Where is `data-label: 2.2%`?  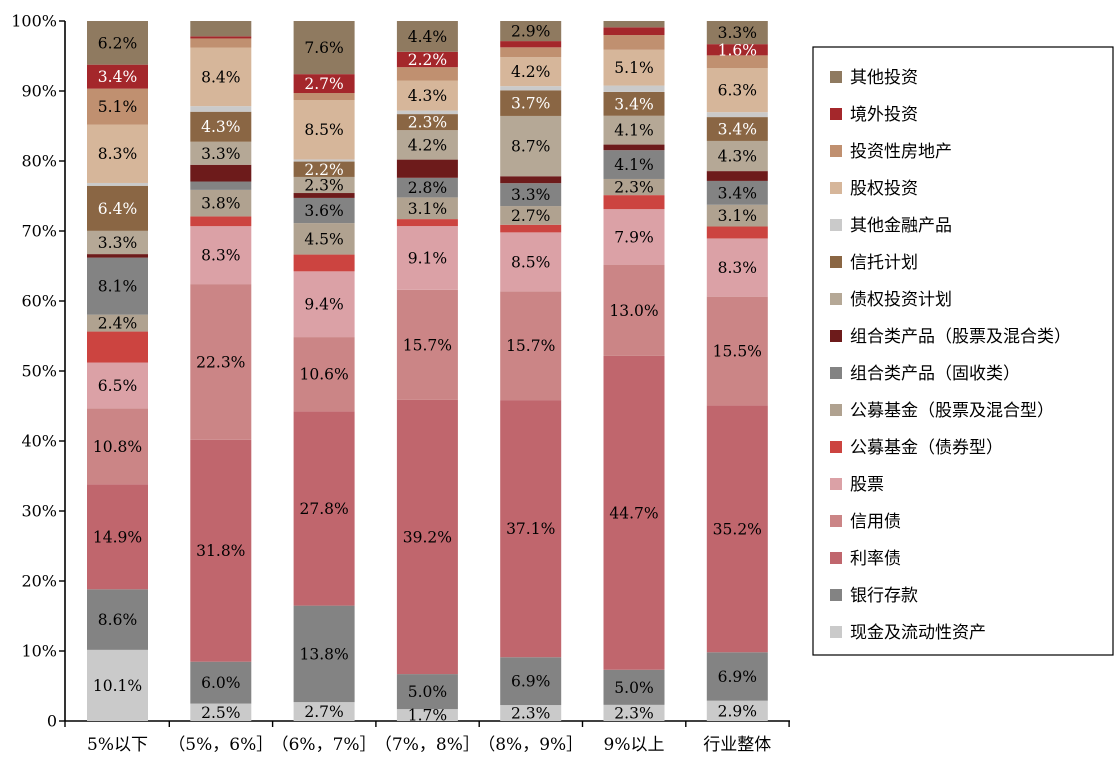
data-label: 2.2% is located at coordinates (323, 170).